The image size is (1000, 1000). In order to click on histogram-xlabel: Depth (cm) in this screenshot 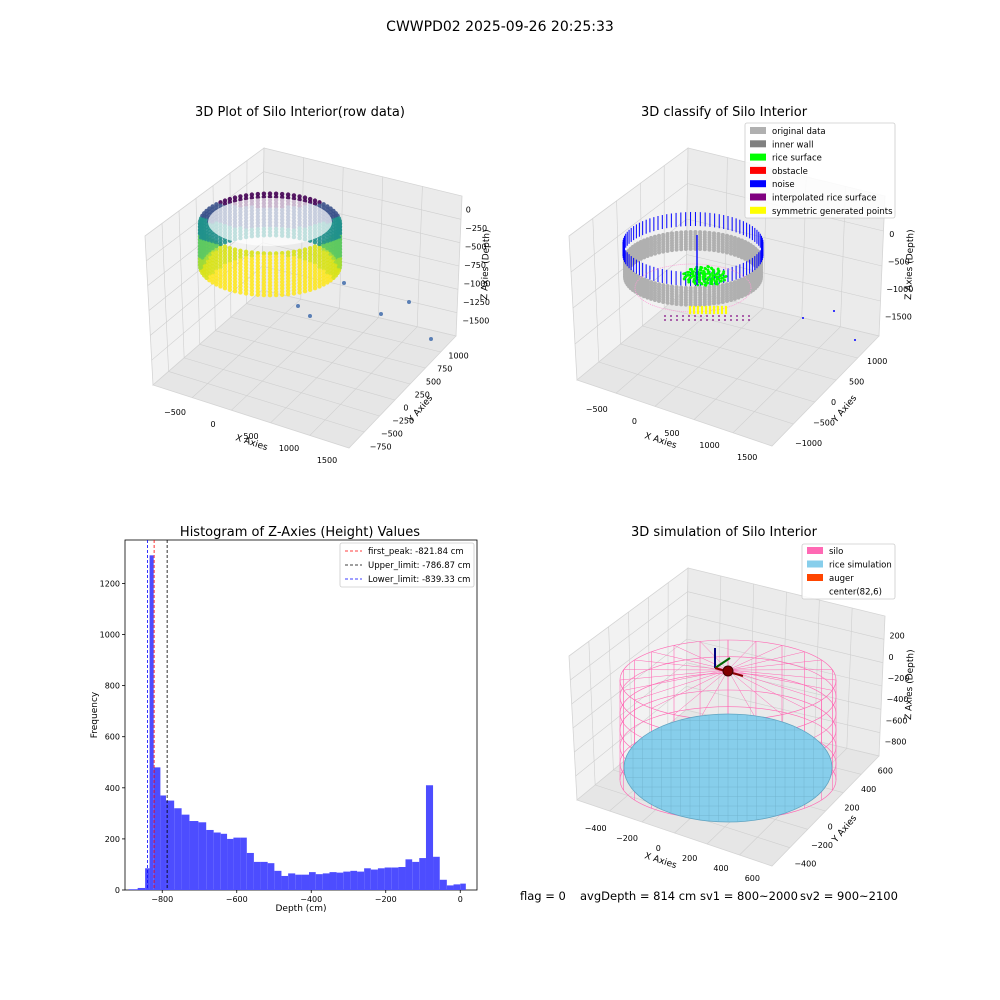, I will do `click(300, 909)`.